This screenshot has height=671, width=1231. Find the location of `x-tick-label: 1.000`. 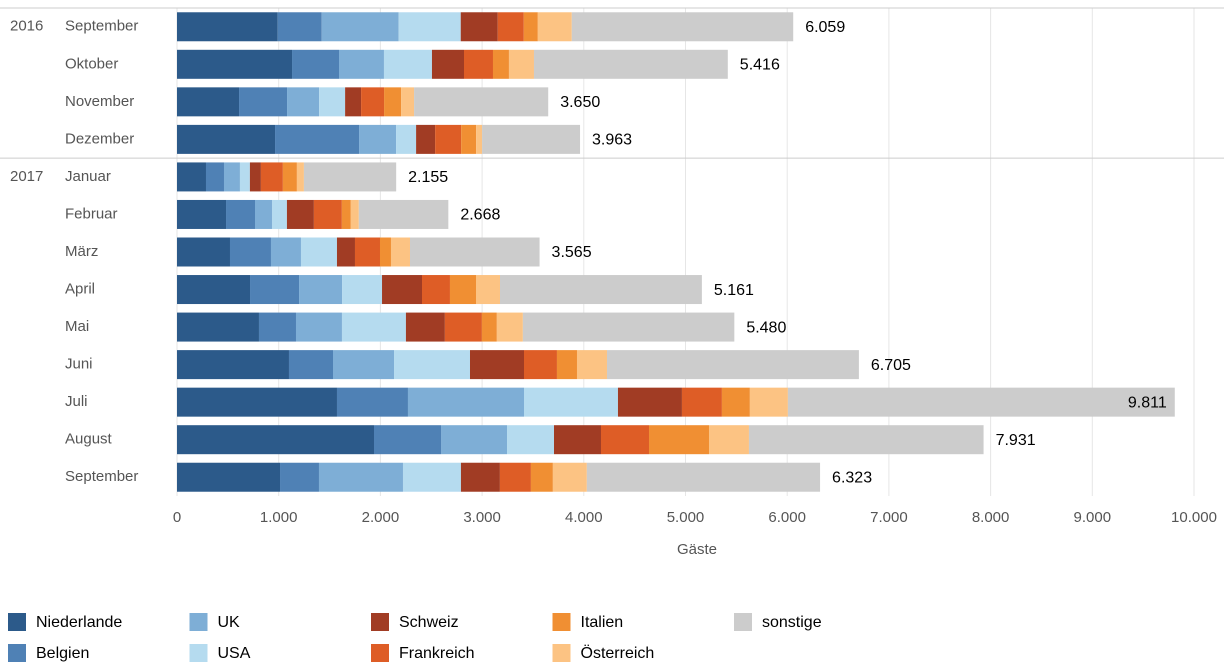

x-tick-label: 1.000 is located at coordinates (279, 517).